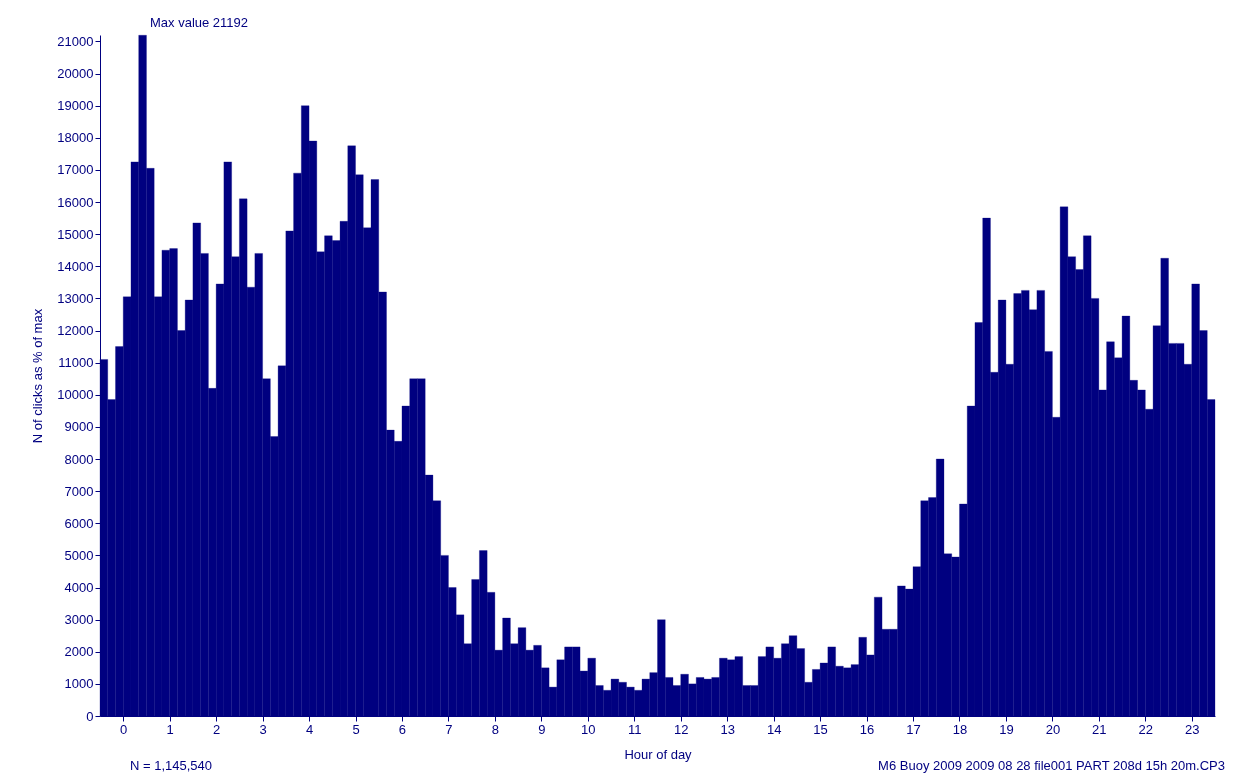 The height and width of the screenshot is (782, 1245). I want to click on x-tick-label: 15, so click(820, 729).